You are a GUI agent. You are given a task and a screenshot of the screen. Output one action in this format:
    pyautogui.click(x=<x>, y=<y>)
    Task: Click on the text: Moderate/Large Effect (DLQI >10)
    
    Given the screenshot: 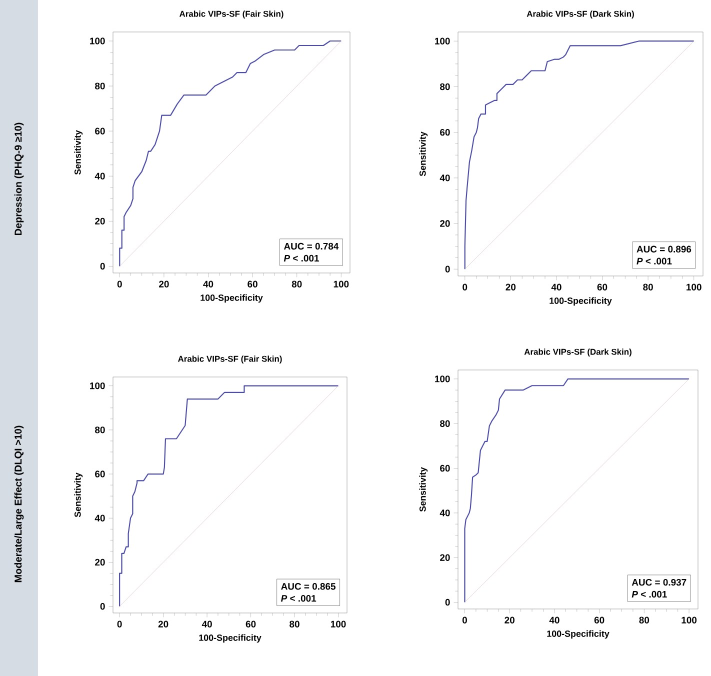 What is the action you would take?
    pyautogui.click(x=19, y=504)
    